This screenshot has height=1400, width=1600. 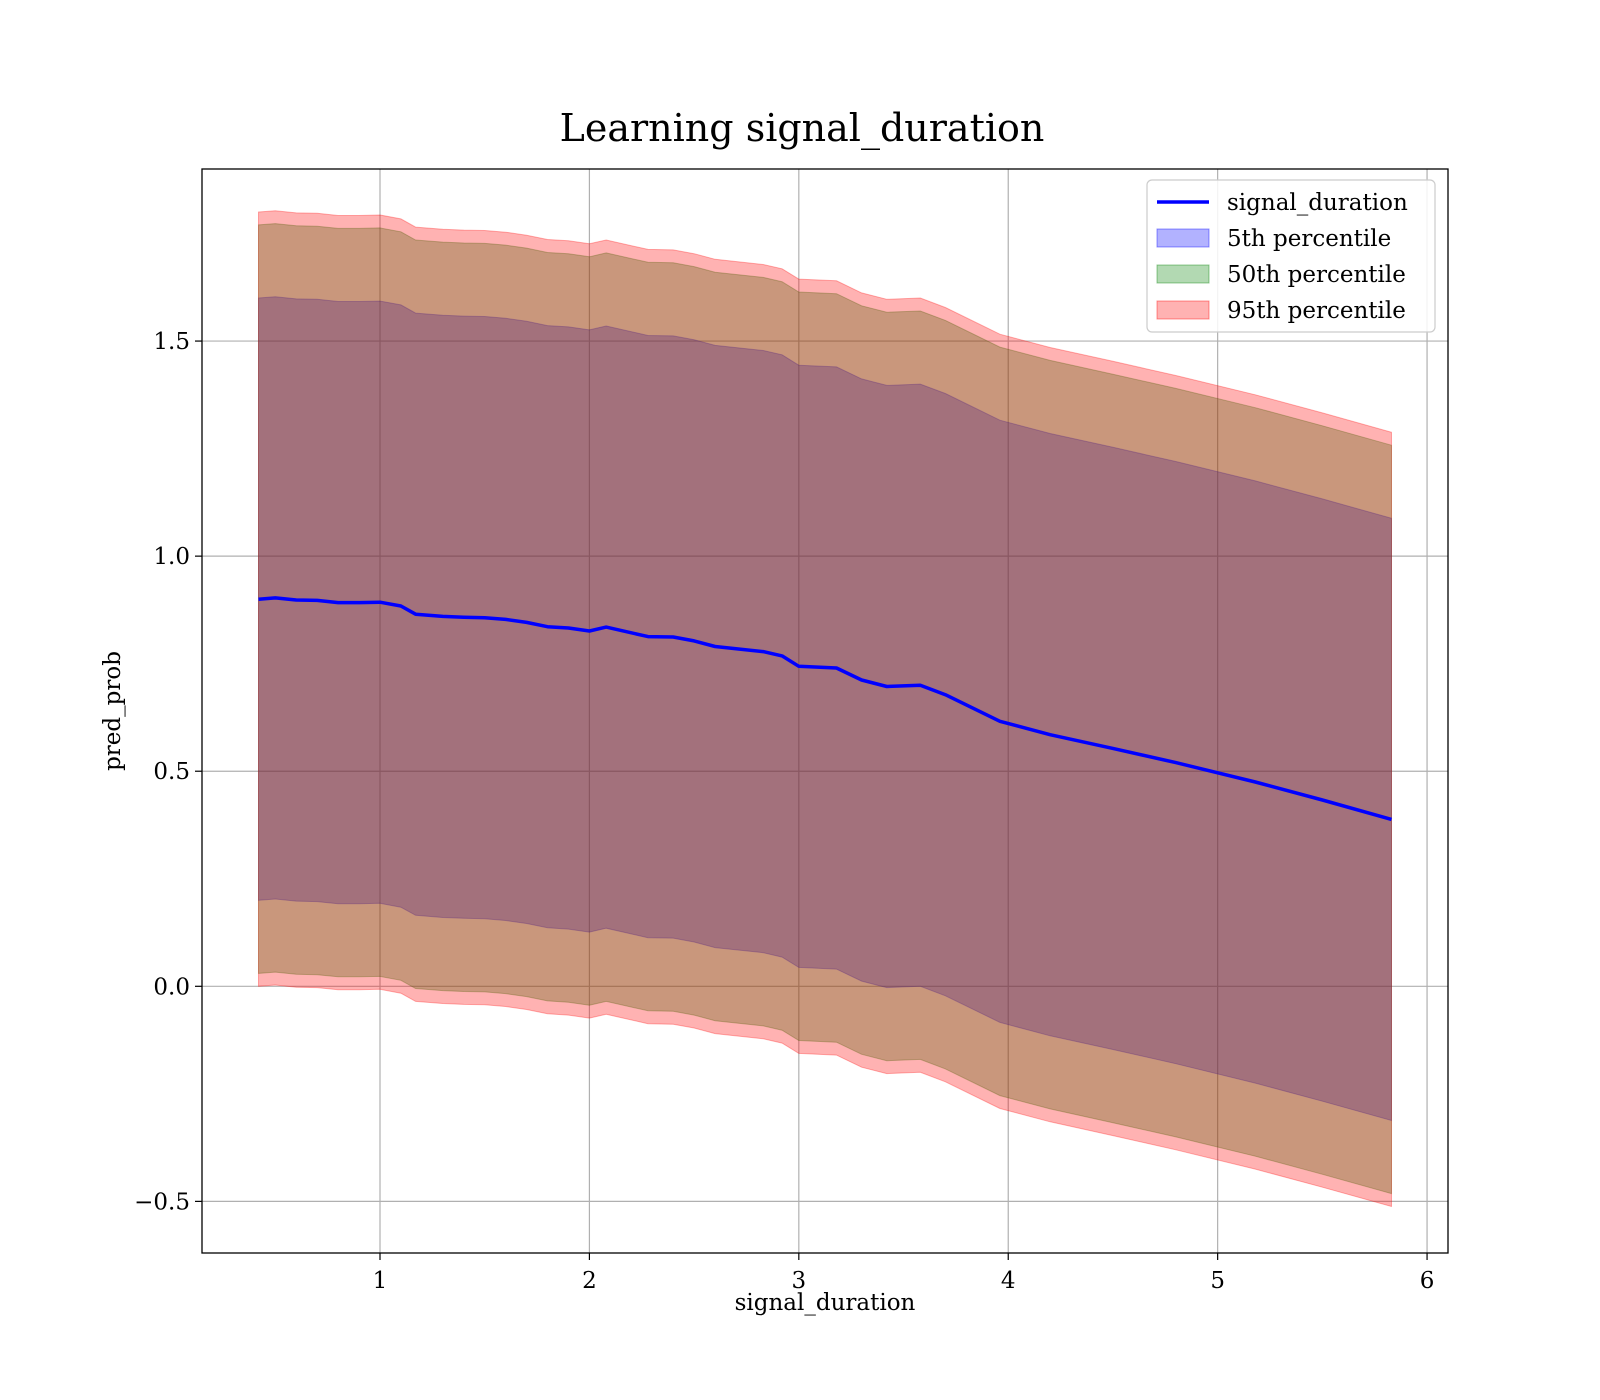 What do you see at coordinates (113, 711) in the screenshot?
I see `y-axis-label: pred_prob` at bounding box center [113, 711].